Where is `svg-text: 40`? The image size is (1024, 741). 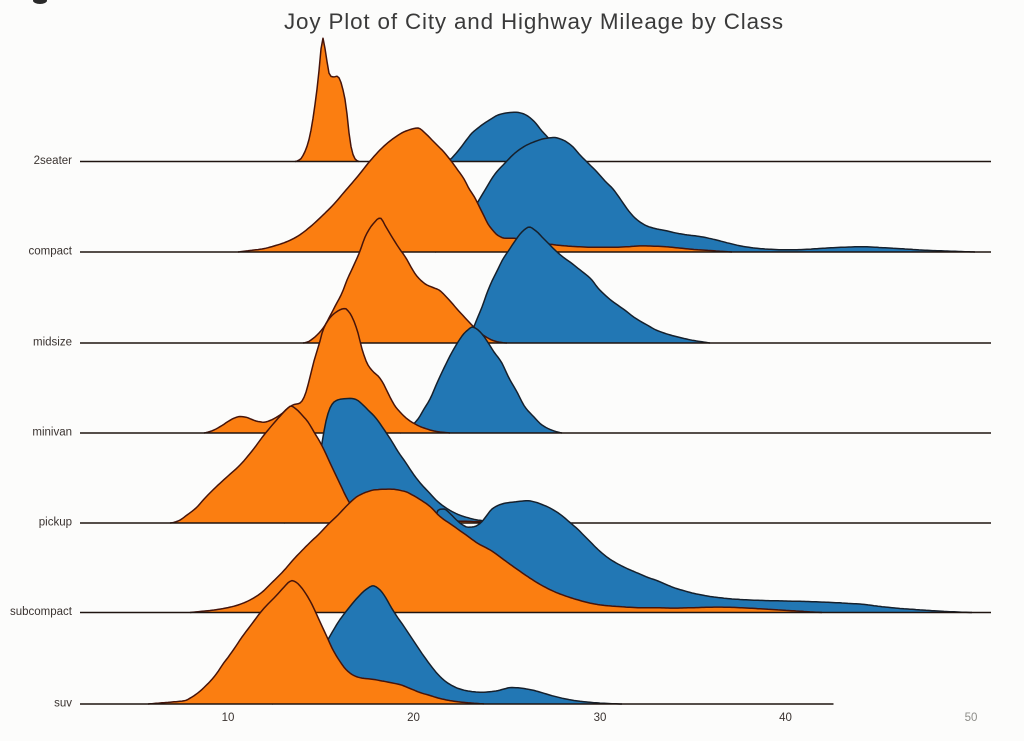
svg-text: 40 is located at coordinates (785, 718).